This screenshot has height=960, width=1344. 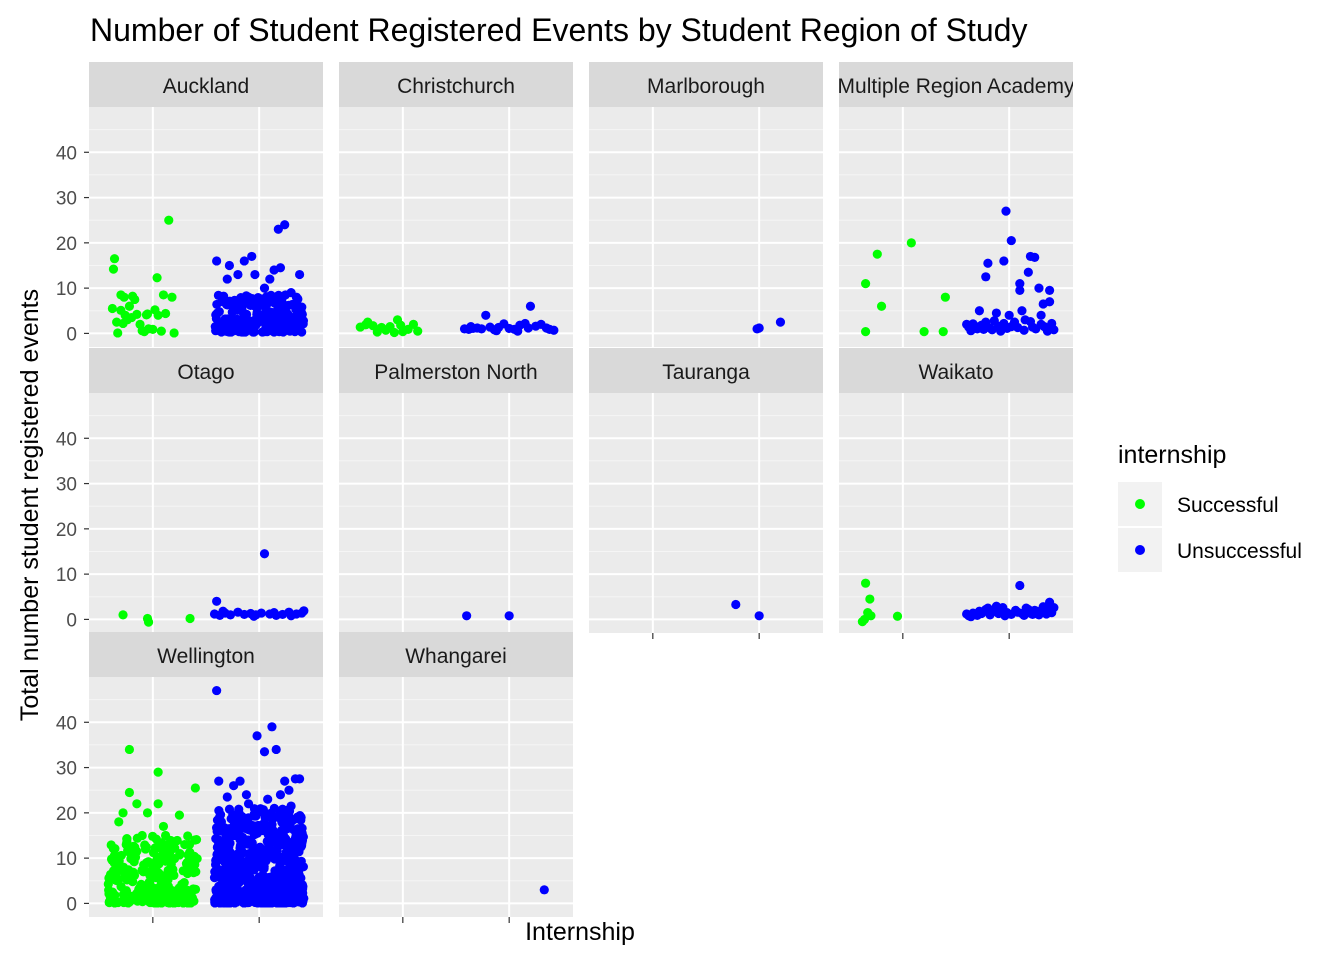 I want to click on facet-strip-label: Tauranga, so click(x=706, y=372).